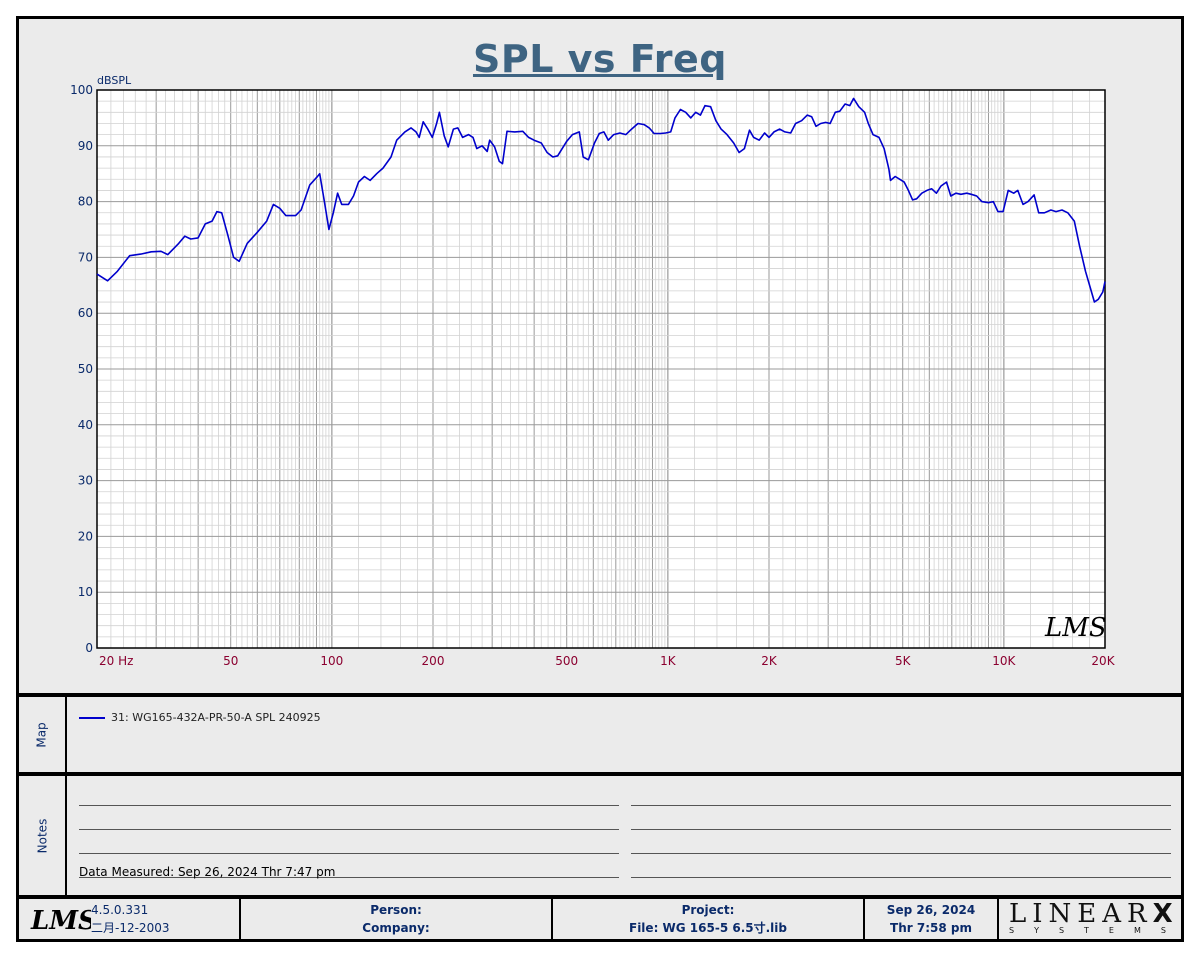  What do you see at coordinates (668, 661) in the screenshot?
I see `x-tick-label: 1K` at bounding box center [668, 661].